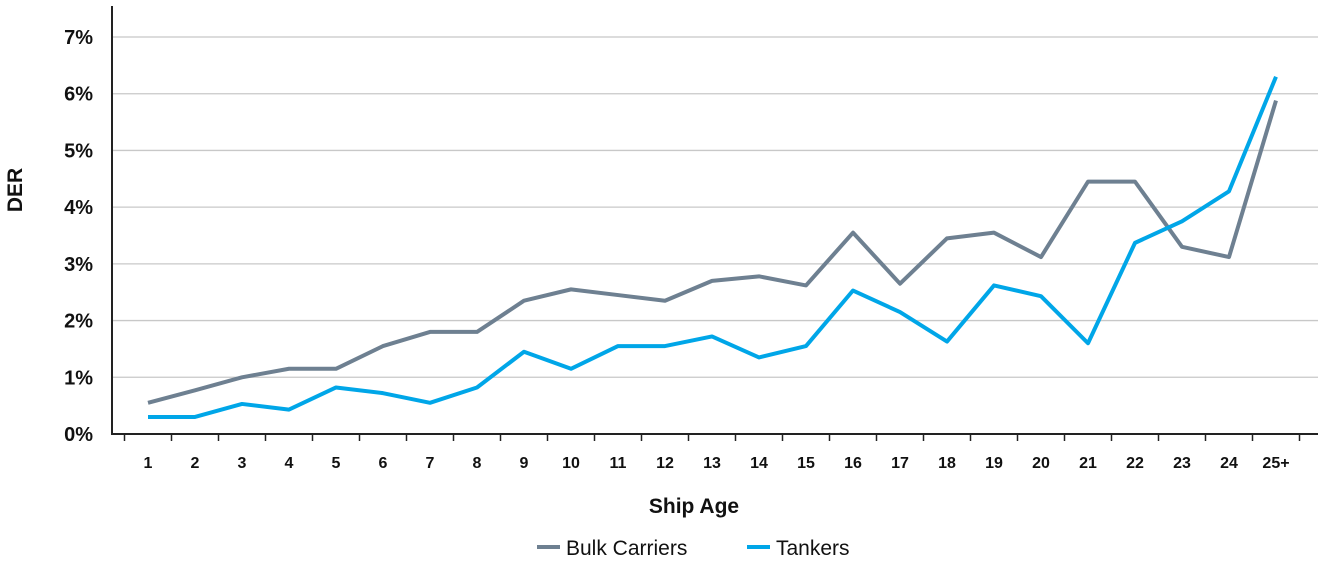 This screenshot has height=567, width=1324. What do you see at coordinates (1041, 463) in the screenshot?
I see `x-tick-label-20: 20` at bounding box center [1041, 463].